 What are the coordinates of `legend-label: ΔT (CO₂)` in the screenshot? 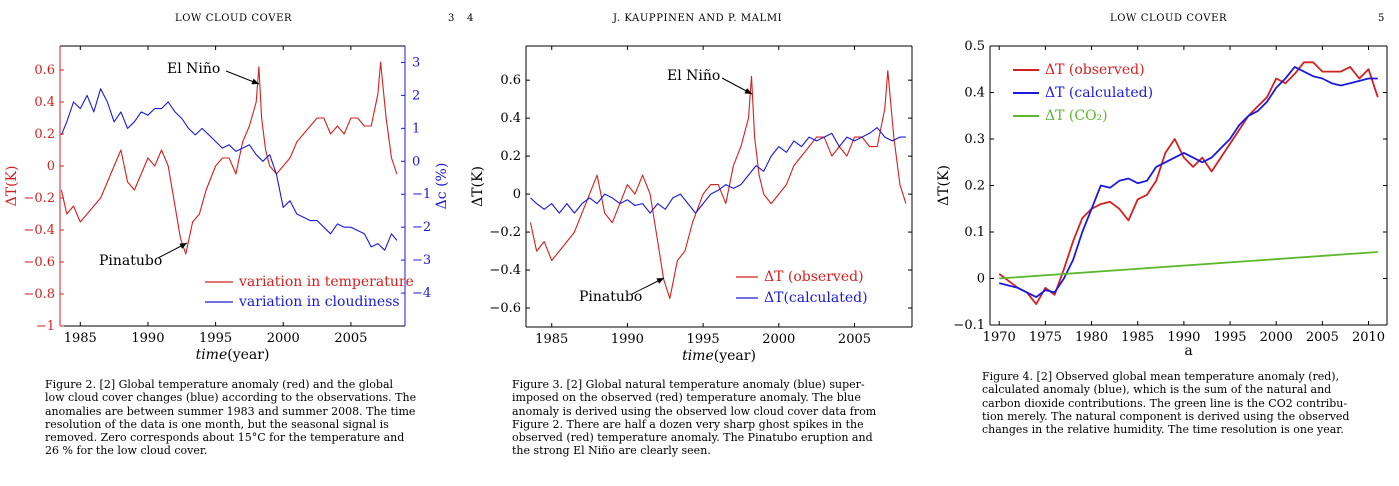 It's located at (1076, 116).